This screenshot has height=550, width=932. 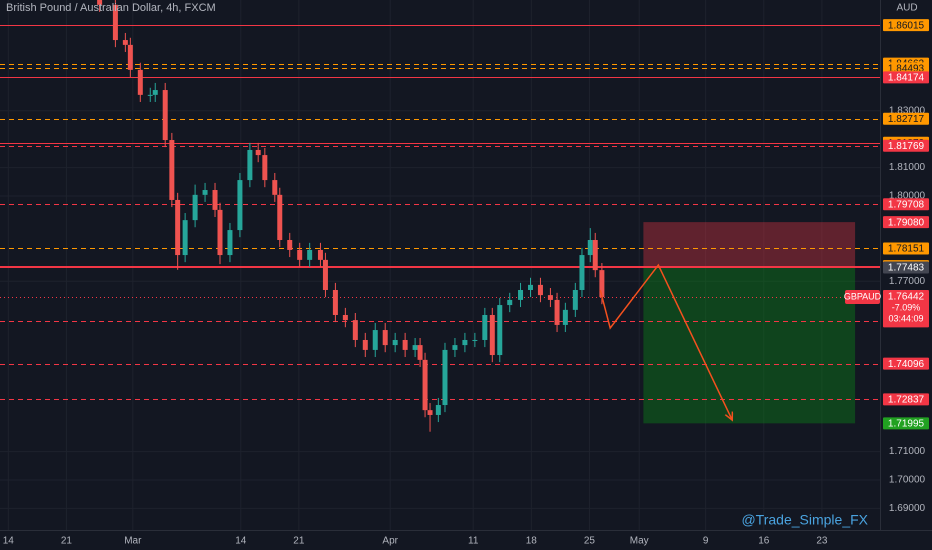 I want to click on last-price-tag, so click(x=906, y=308).